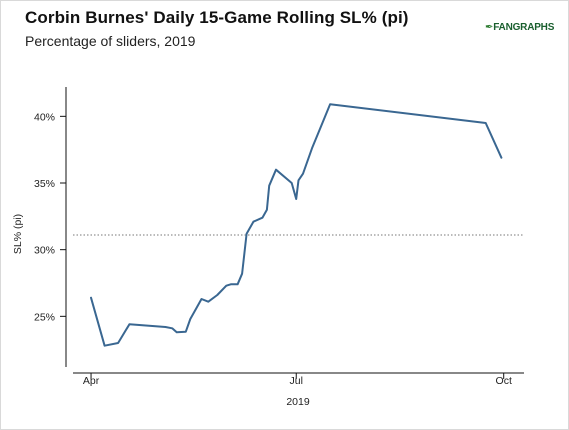 The image size is (569, 430). I want to click on y-tick-label: 30%, so click(44, 251).